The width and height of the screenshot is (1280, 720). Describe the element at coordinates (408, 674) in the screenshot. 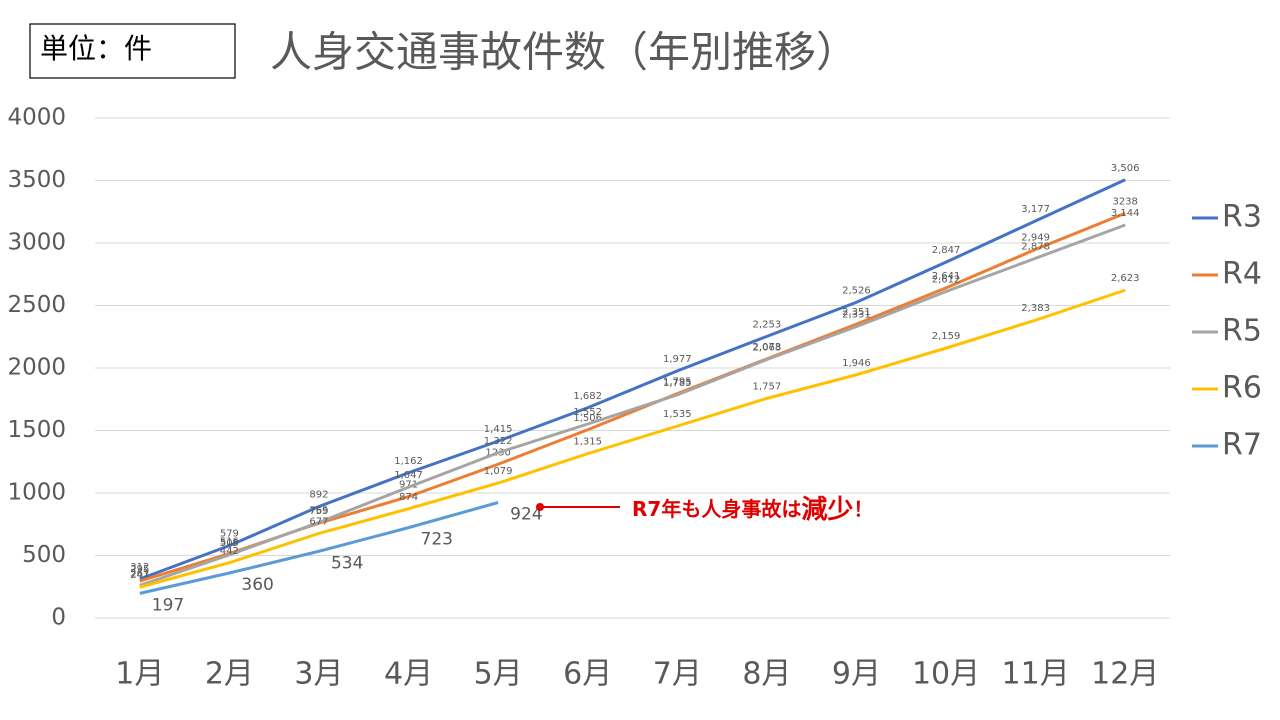

I see `x-tick-label: 4月` at that location.